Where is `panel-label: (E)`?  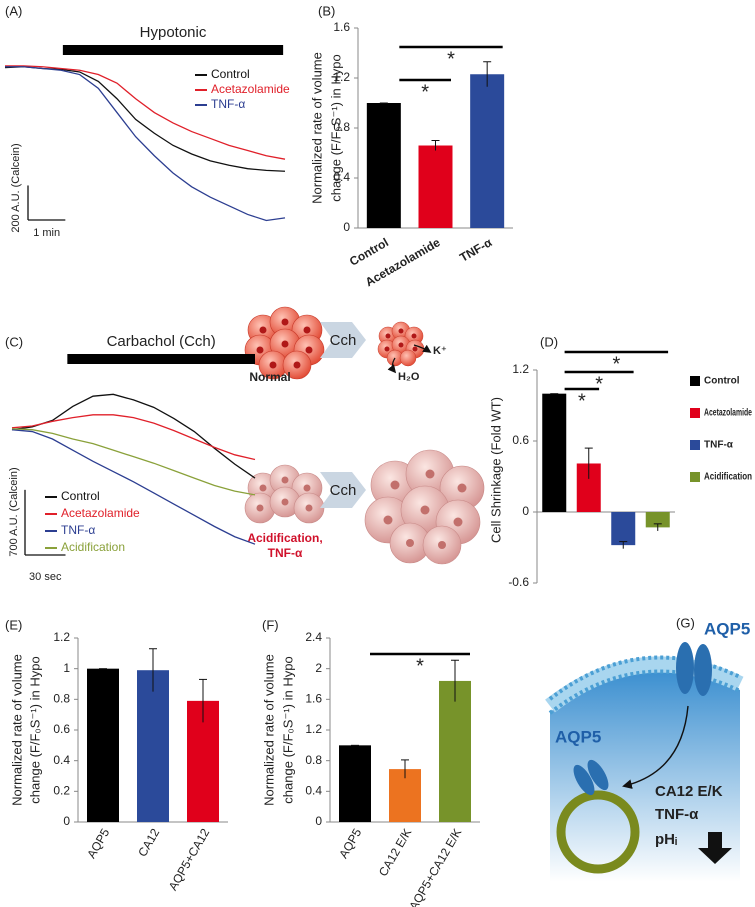 panel-label: (E) is located at coordinates (13, 624).